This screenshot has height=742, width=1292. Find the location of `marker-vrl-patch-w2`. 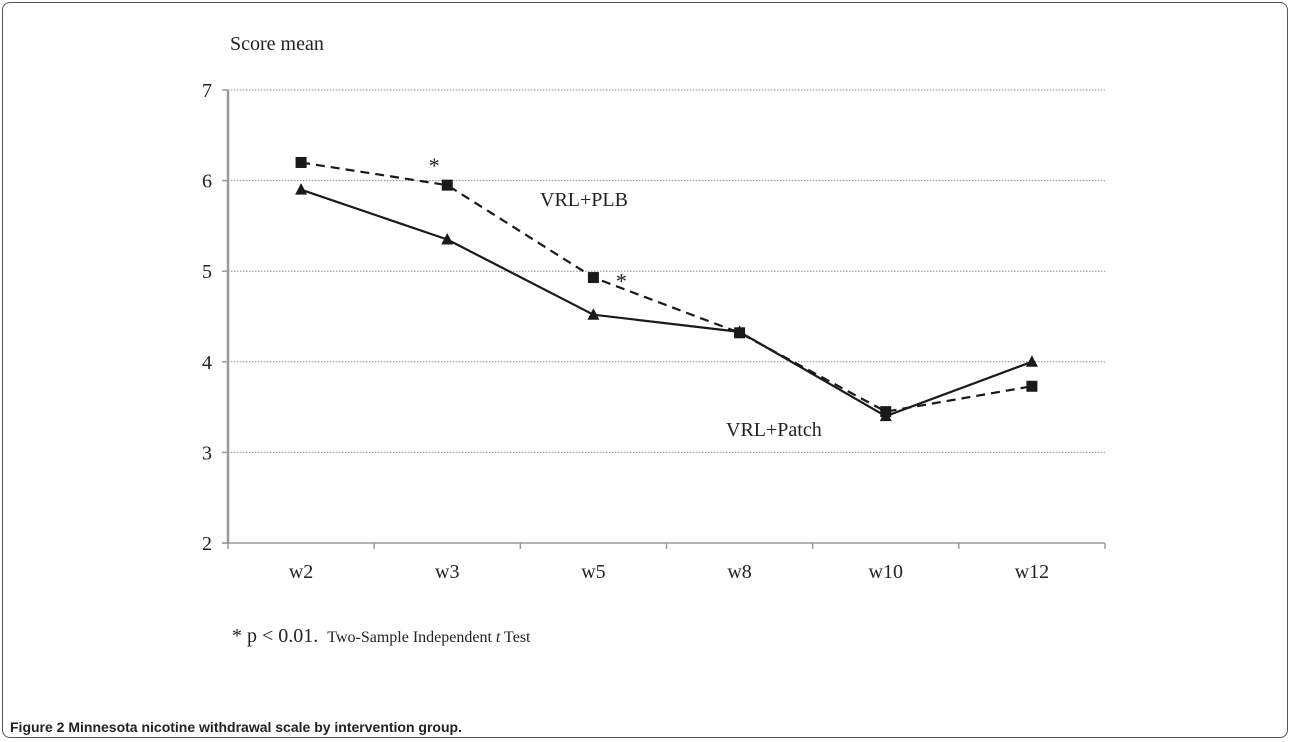

marker-vrl-patch-w2 is located at coordinates (301, 189).